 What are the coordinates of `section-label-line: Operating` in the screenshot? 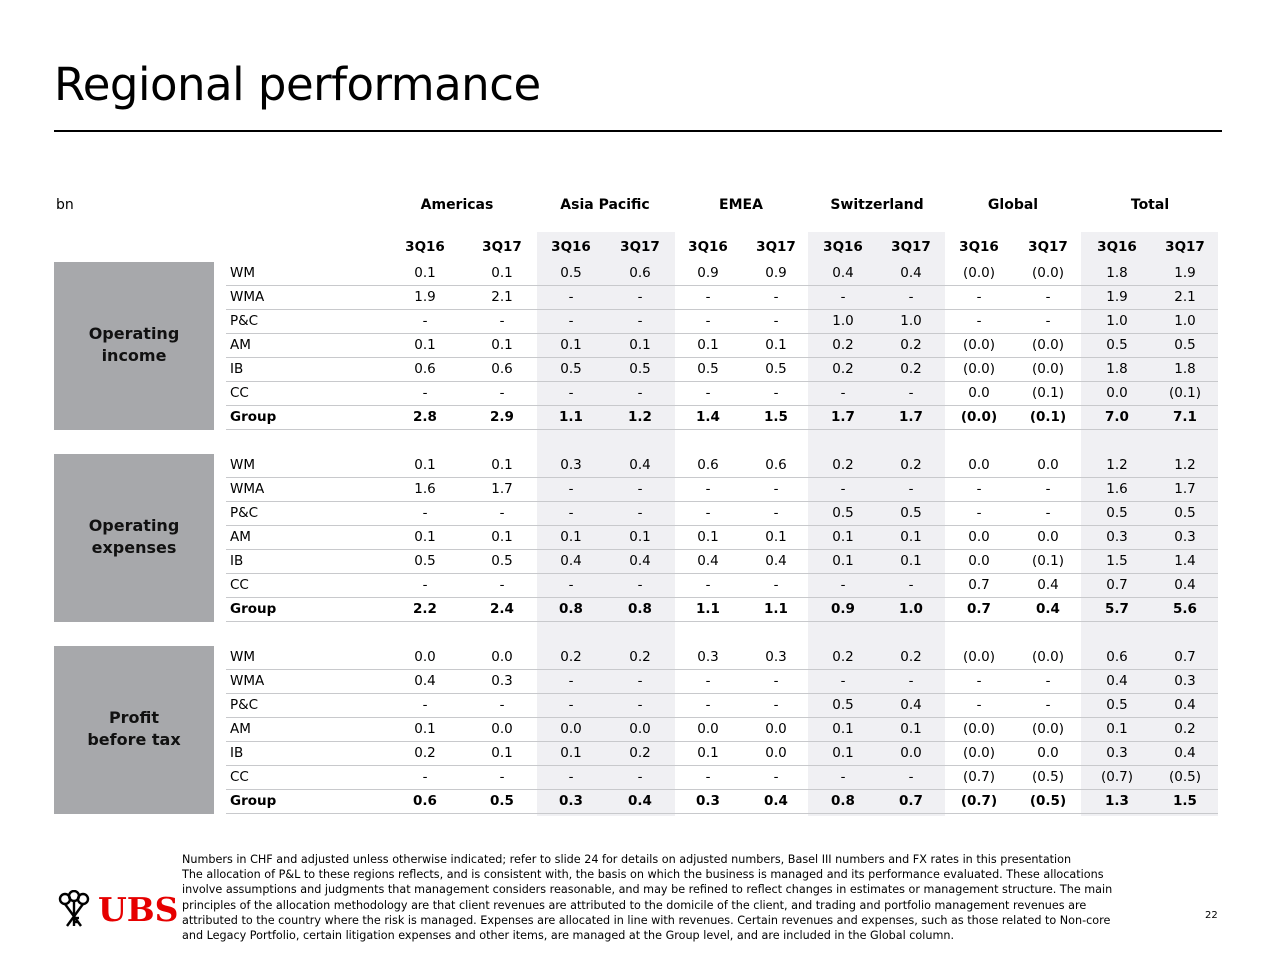 It's located at (134, 333).